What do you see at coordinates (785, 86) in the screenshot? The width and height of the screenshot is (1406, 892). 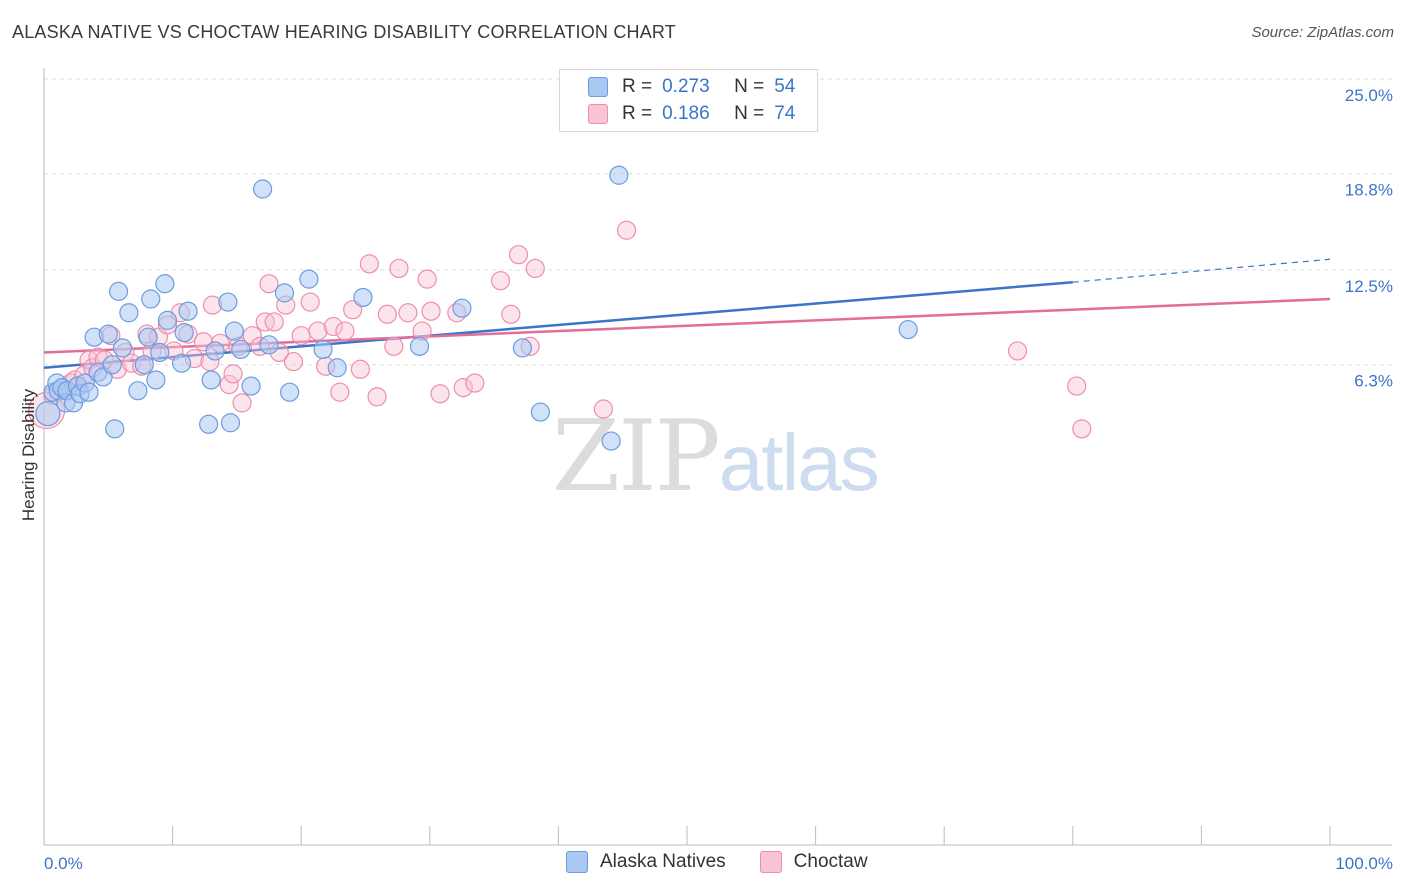 I see `legend-n-value-alaska: 54` at bounding box center [785, 86].